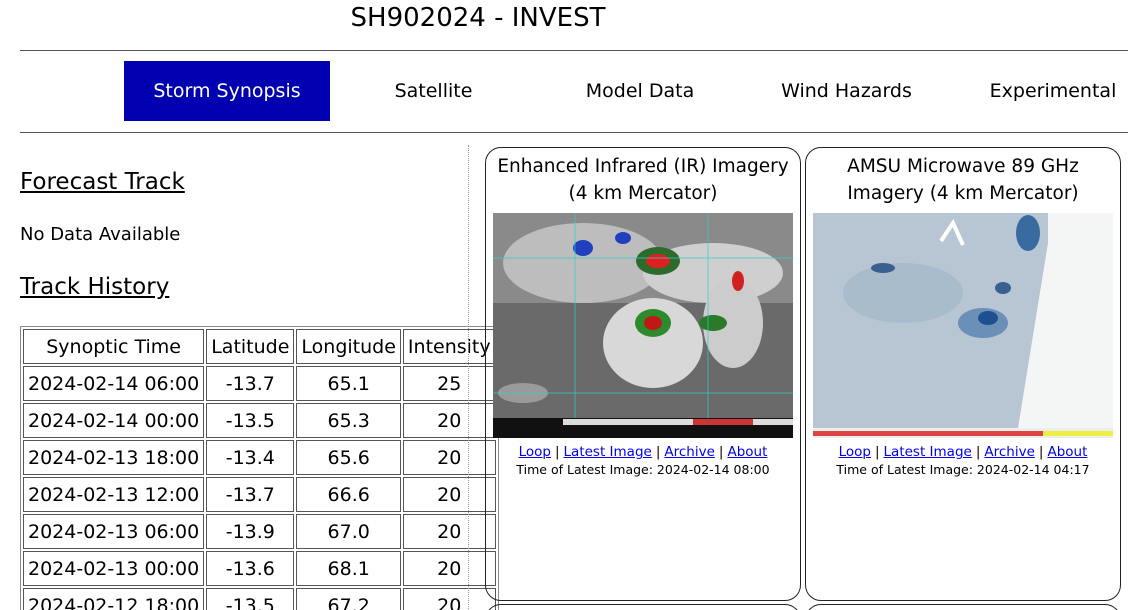 The width and height of the screenshot is (1128, 610). Describe the element at coordinates (640, 91) in the screenshot. I see `nav-tab: Model Data` at that location.